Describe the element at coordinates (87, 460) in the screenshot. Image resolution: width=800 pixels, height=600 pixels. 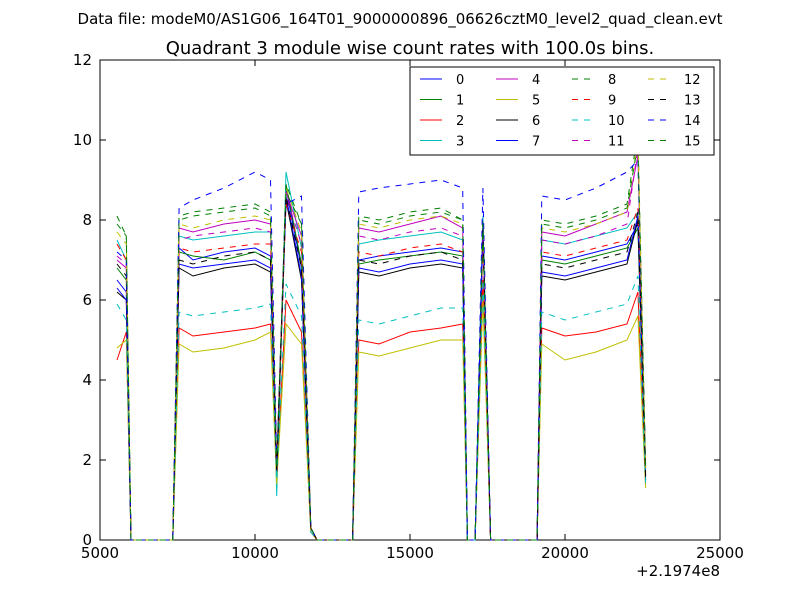
I see `y-tick-label: 2` at that location.